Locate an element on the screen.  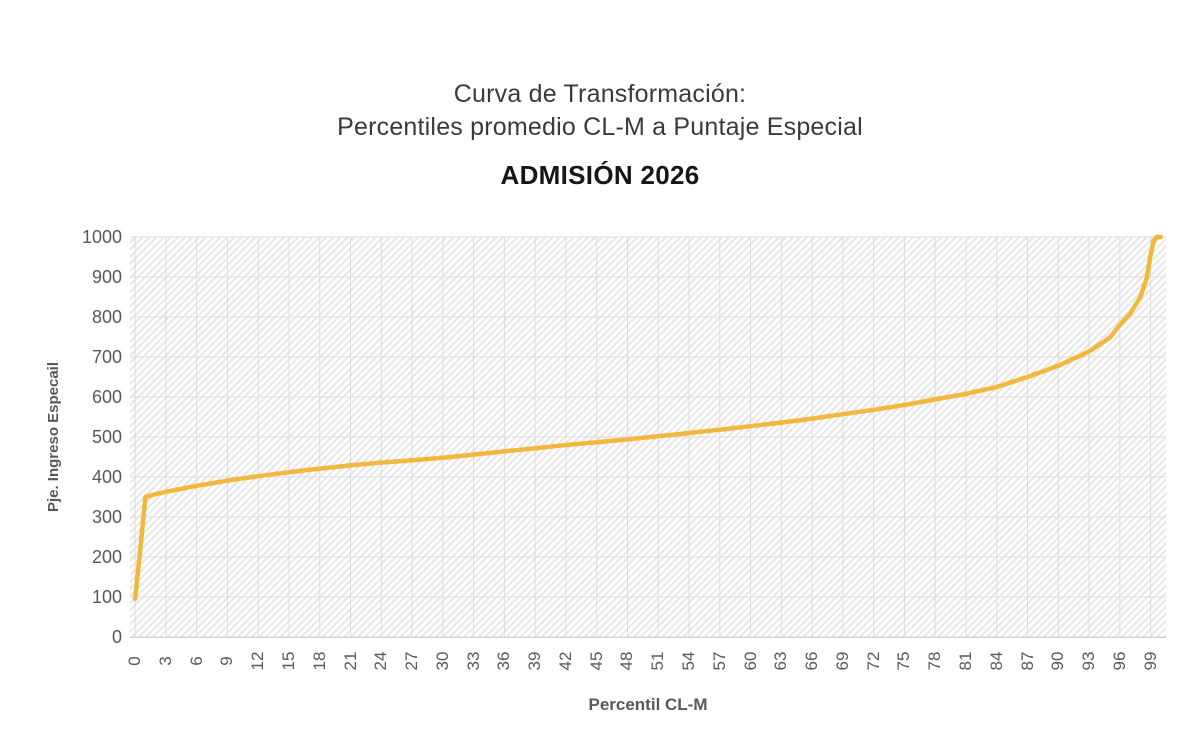
y-axis-tick-label: 600 is located at coordinates (106, 397).